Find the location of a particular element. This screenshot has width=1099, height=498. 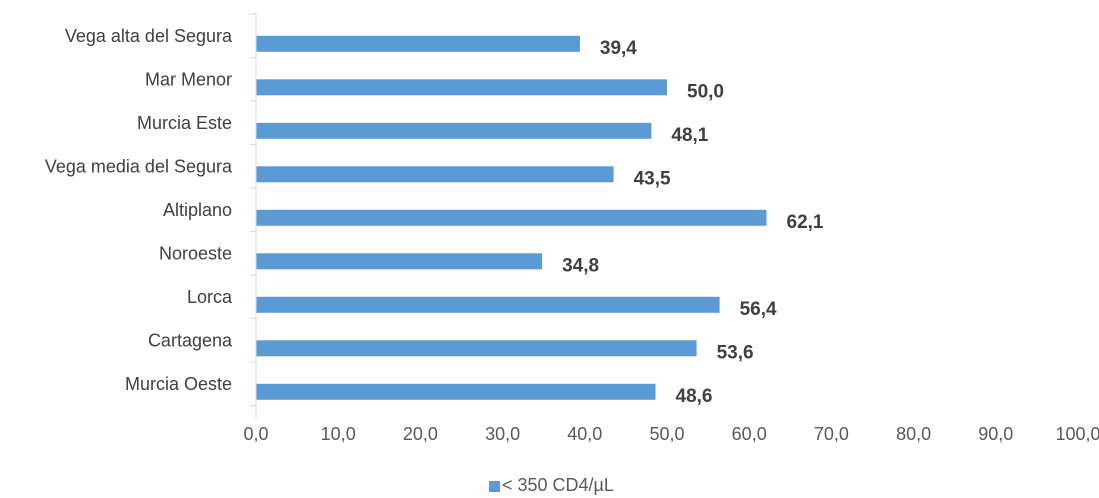

category-label: Cartagena is located at coordinates (190, 340).